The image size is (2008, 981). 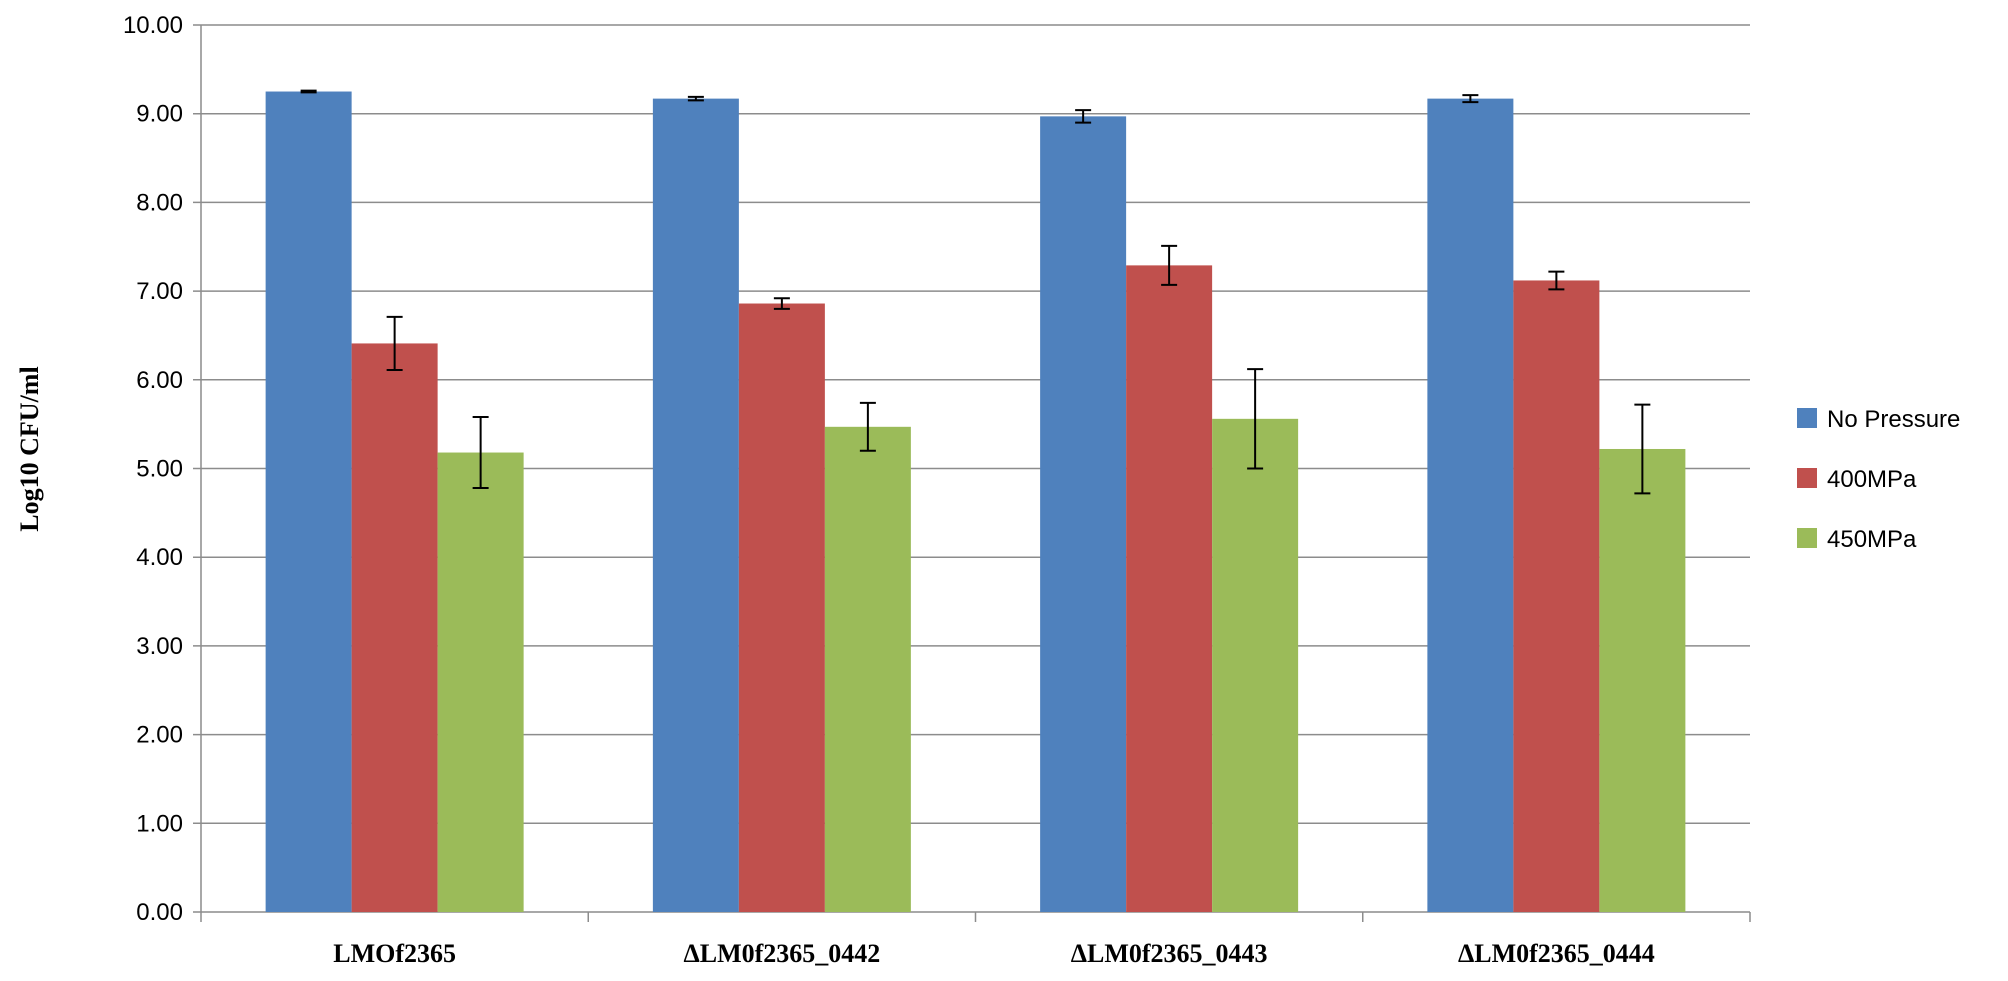 What do you see at coordinates (29, 448) in the screenshot?
I see `y-axis-title: Log10 CFU/ml` at bounding box center [29, 448].